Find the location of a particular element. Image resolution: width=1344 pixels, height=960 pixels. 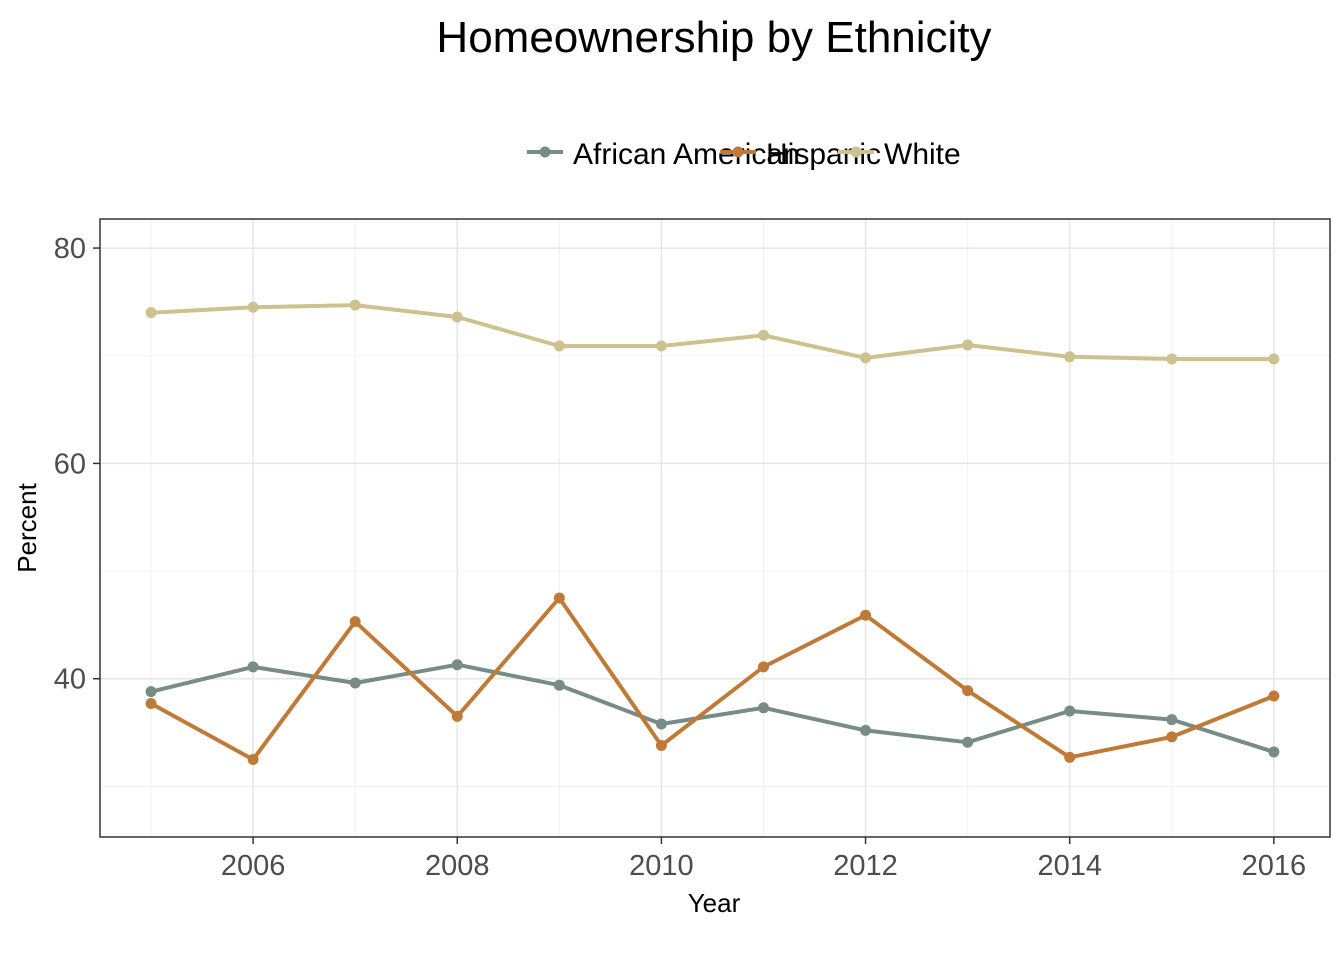

legend-key-point-hispanic is located at coordinates (738, 152).